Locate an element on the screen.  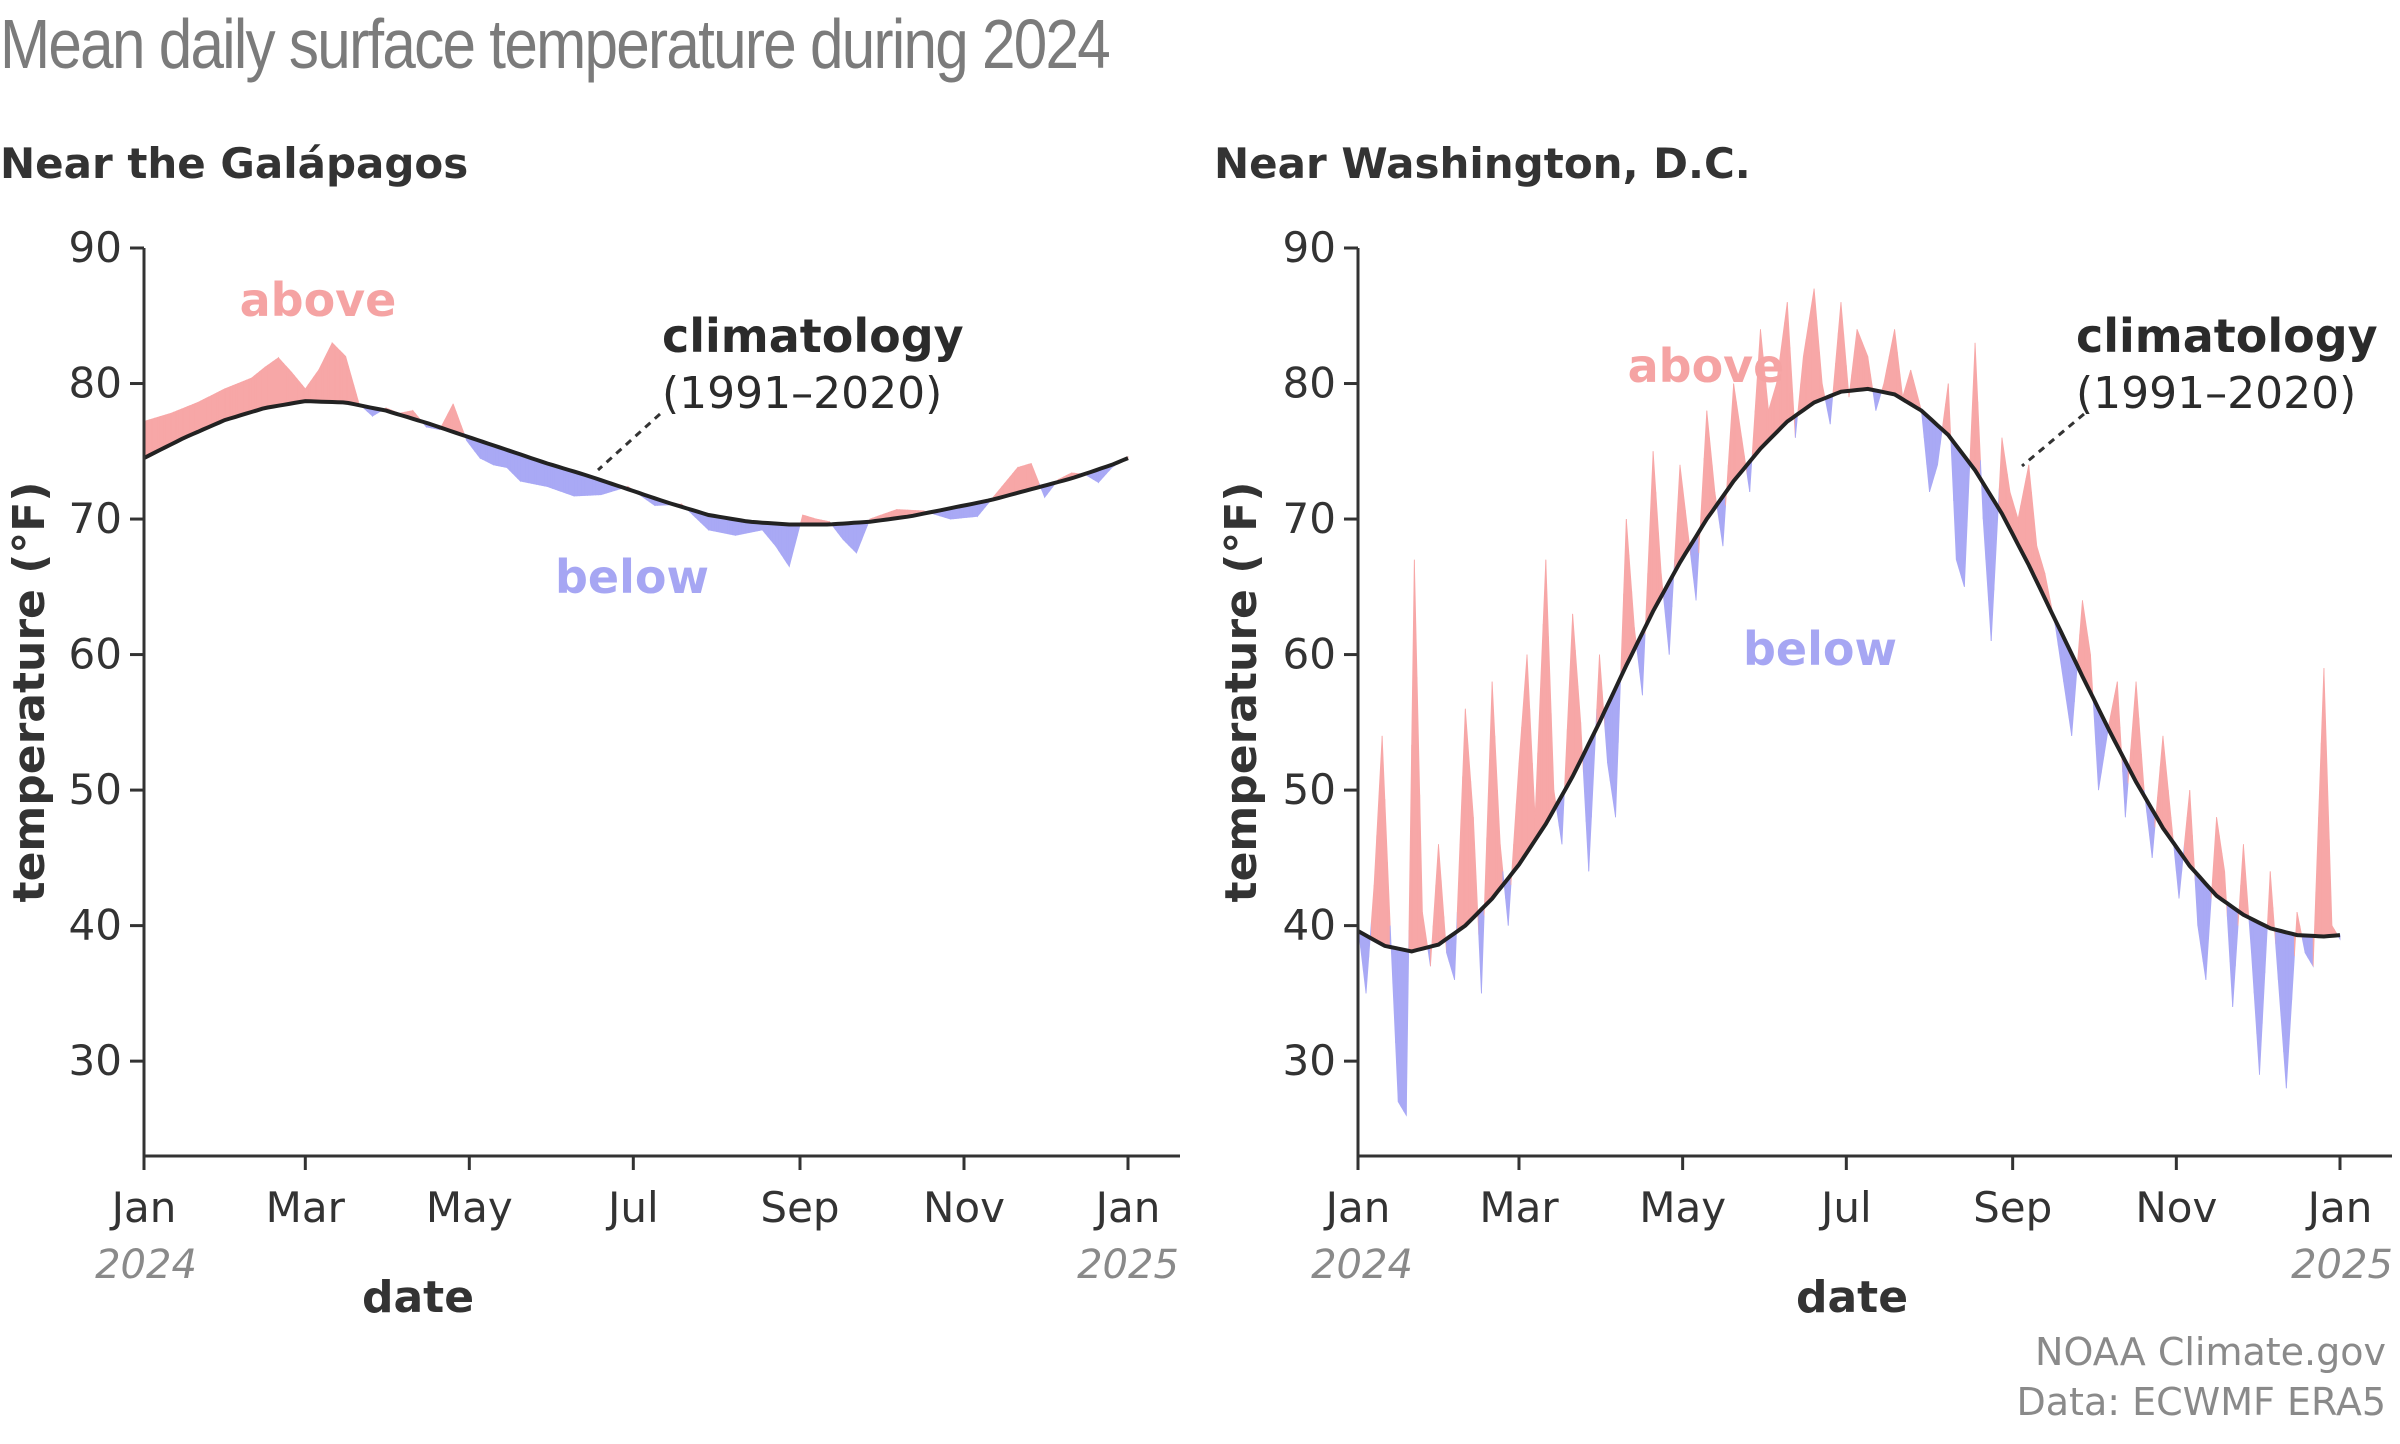
credit-data: Data: ECWMF ERA5 is located at coordinates (2201, 1402).